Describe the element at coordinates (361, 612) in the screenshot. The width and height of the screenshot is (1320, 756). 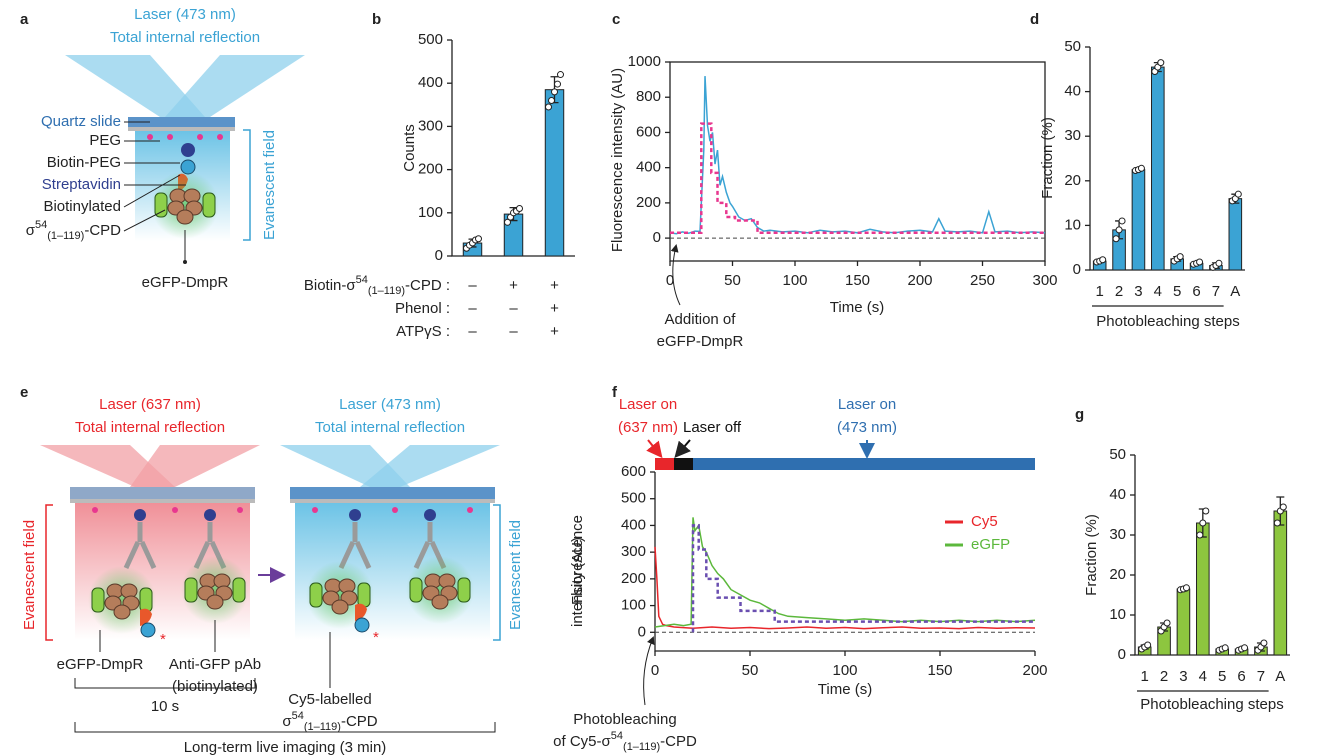
I see `cpd` at that location.